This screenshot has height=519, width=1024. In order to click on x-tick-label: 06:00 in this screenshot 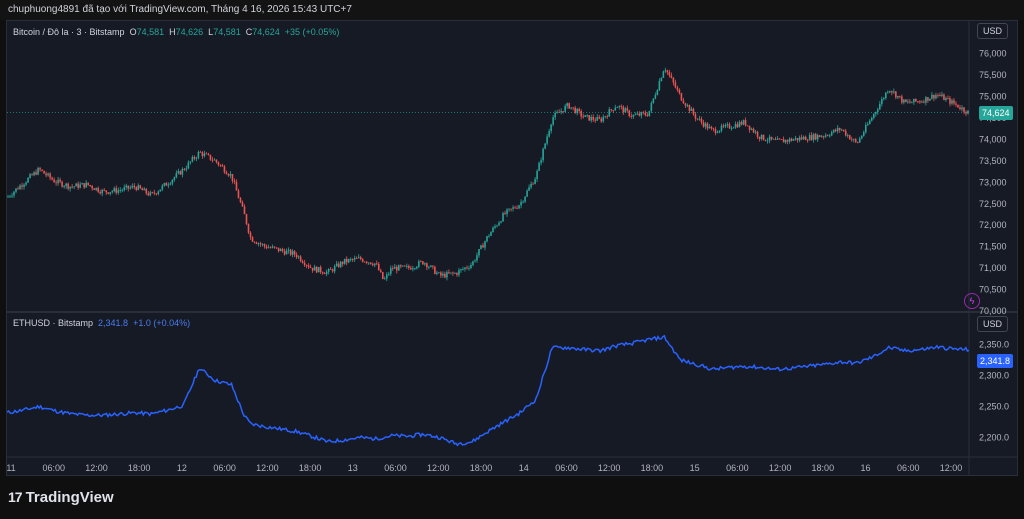, I will do `click(53, 468)`.